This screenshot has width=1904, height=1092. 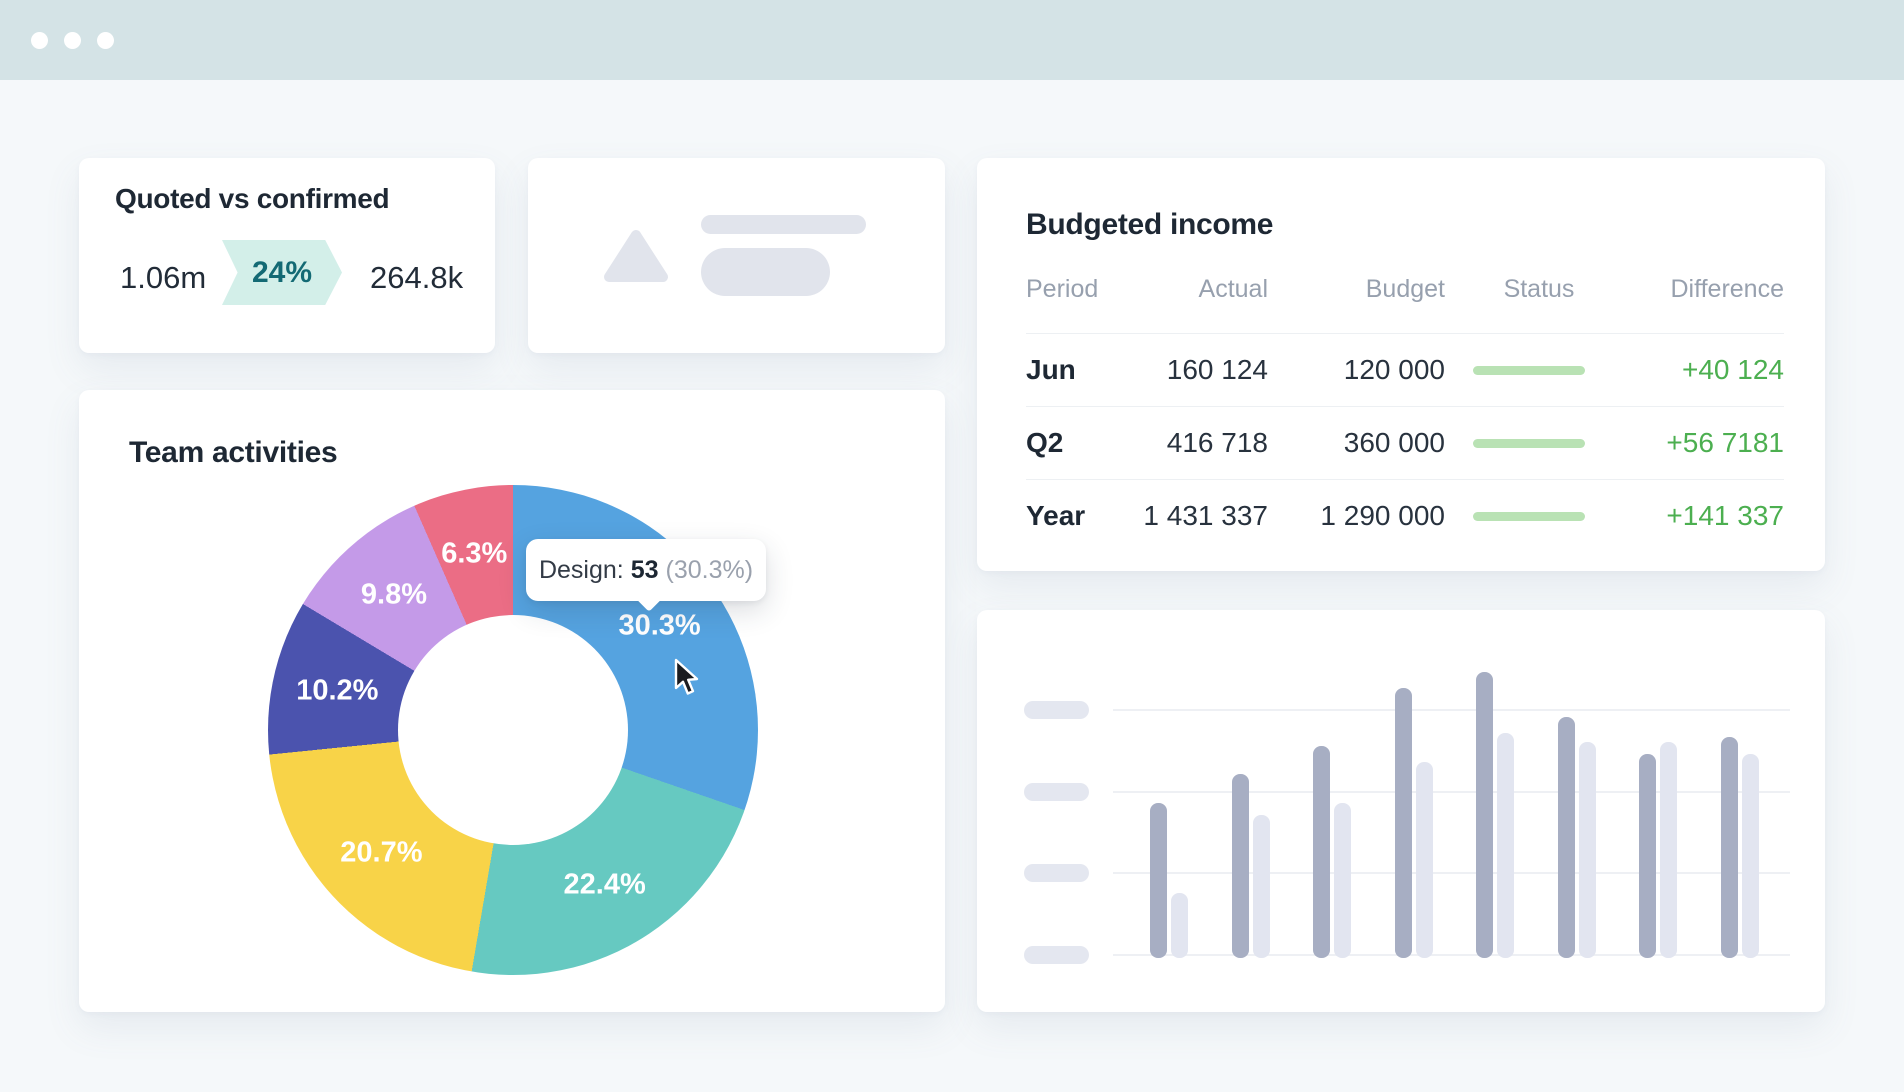 I want to click on quoted-card-title: Quoted vs confirmed, so click(x=252, y=198).